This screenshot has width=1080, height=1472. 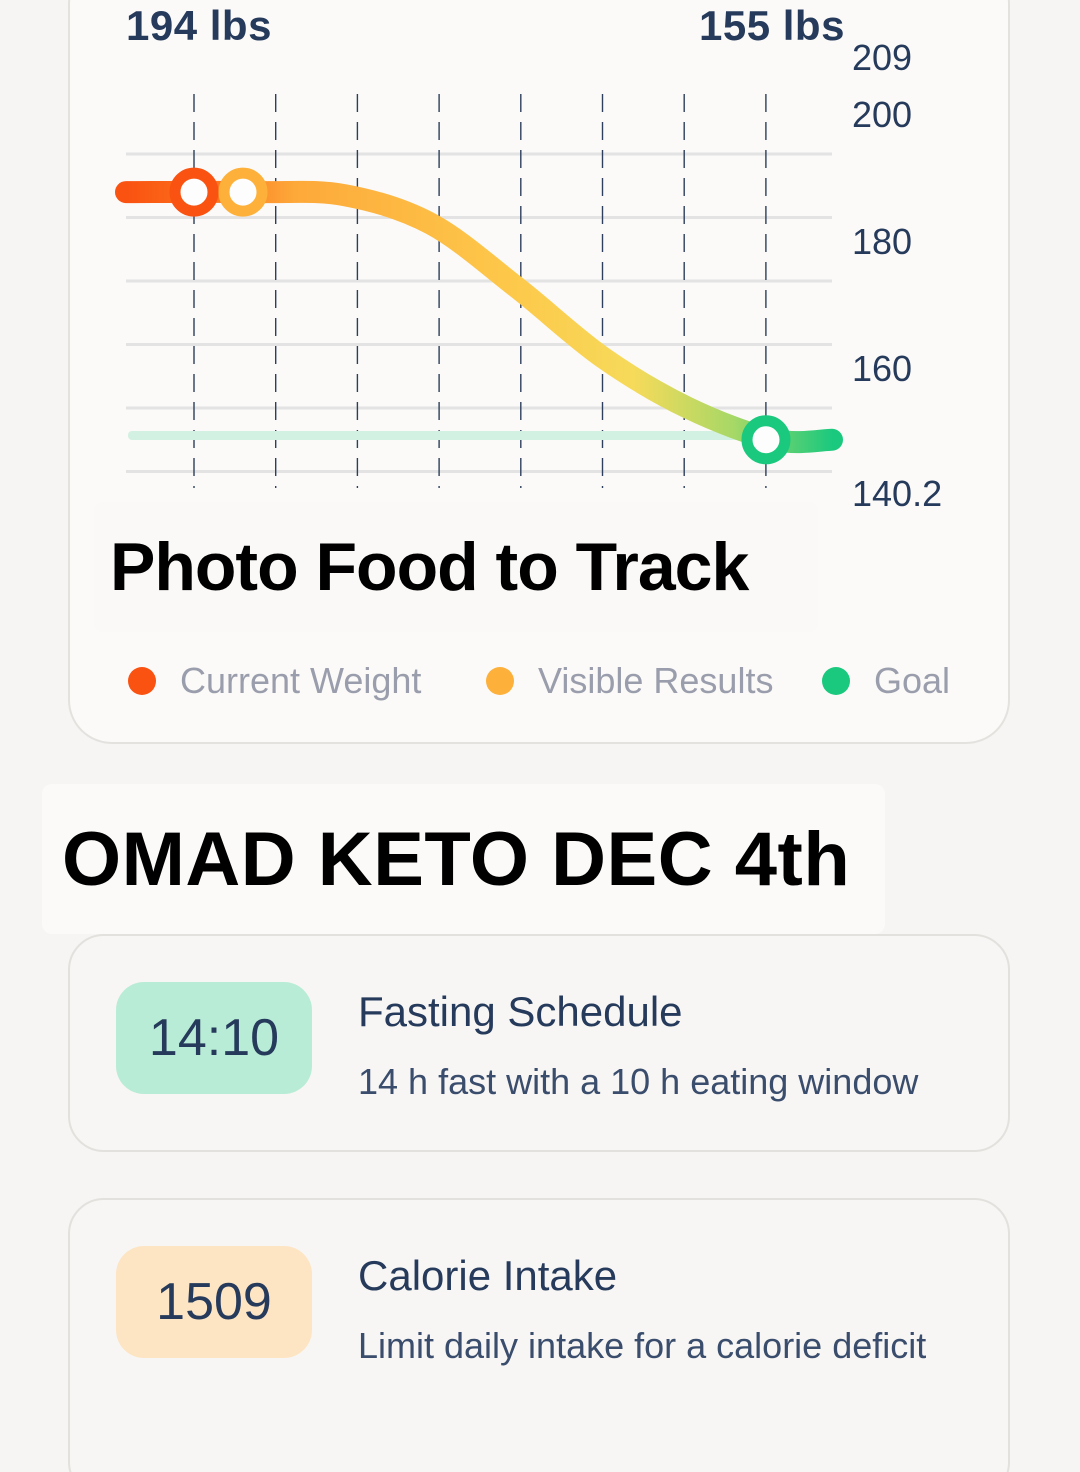 I want to click on y-tick-label: 200, so click(x=882, y=114).